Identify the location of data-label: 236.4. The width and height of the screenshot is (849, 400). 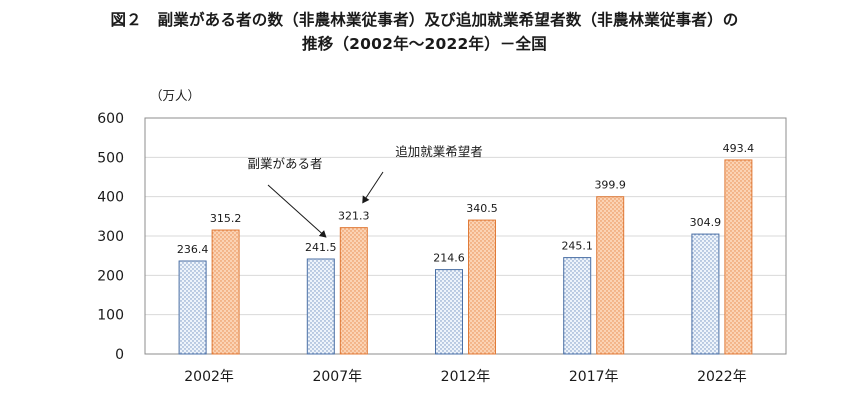
(193, 249).